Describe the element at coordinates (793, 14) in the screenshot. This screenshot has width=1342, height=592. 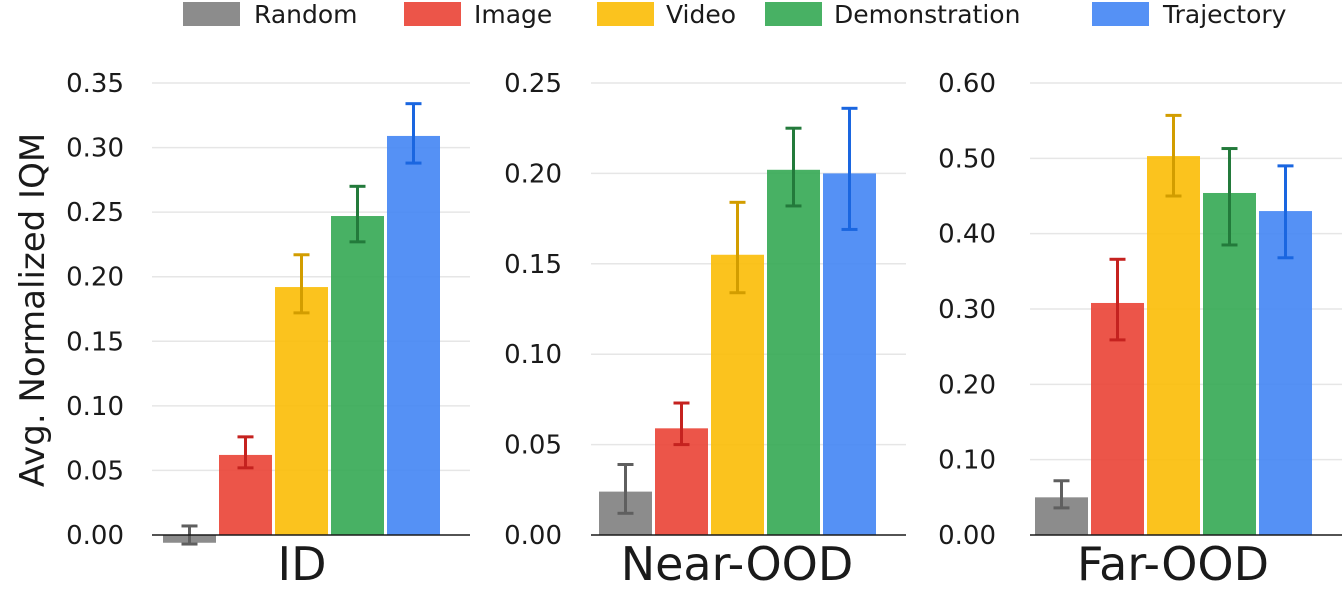
I see `legend-swatch-demonstration` at that location.